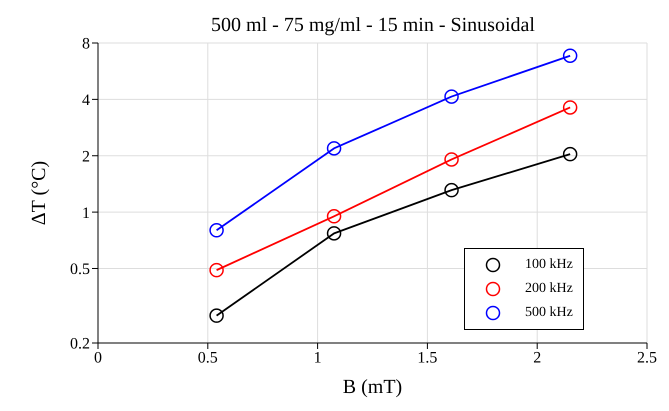 The width and height of the screenshot is (669, 411). What do you see at coordinates (318, 357) in the screenshot?
I see `x-tick-label: 1` at bounding box center [318, 357].